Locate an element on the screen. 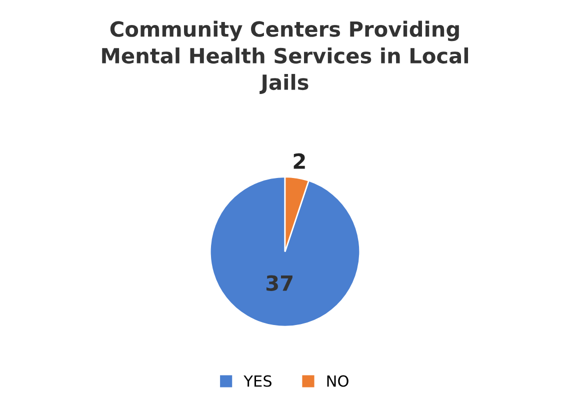  data-label: 2 is located at coordinates (299, 161).